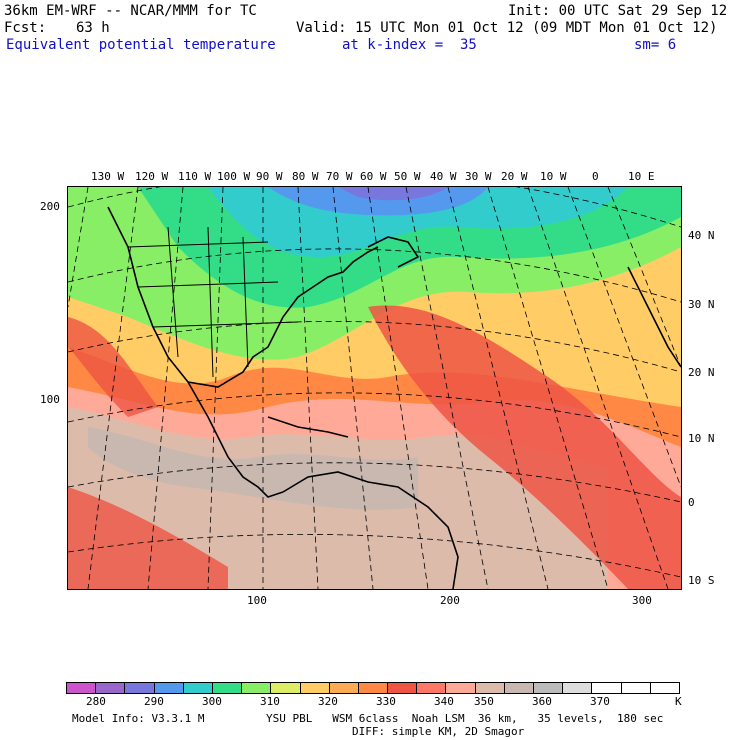 Image resolution: width=740 pixels, height=740 pixels. What do you see at coordinates (305, 176) in the screenshot?
I see `lon-label: 80 W` at bounding box center [305, 176].